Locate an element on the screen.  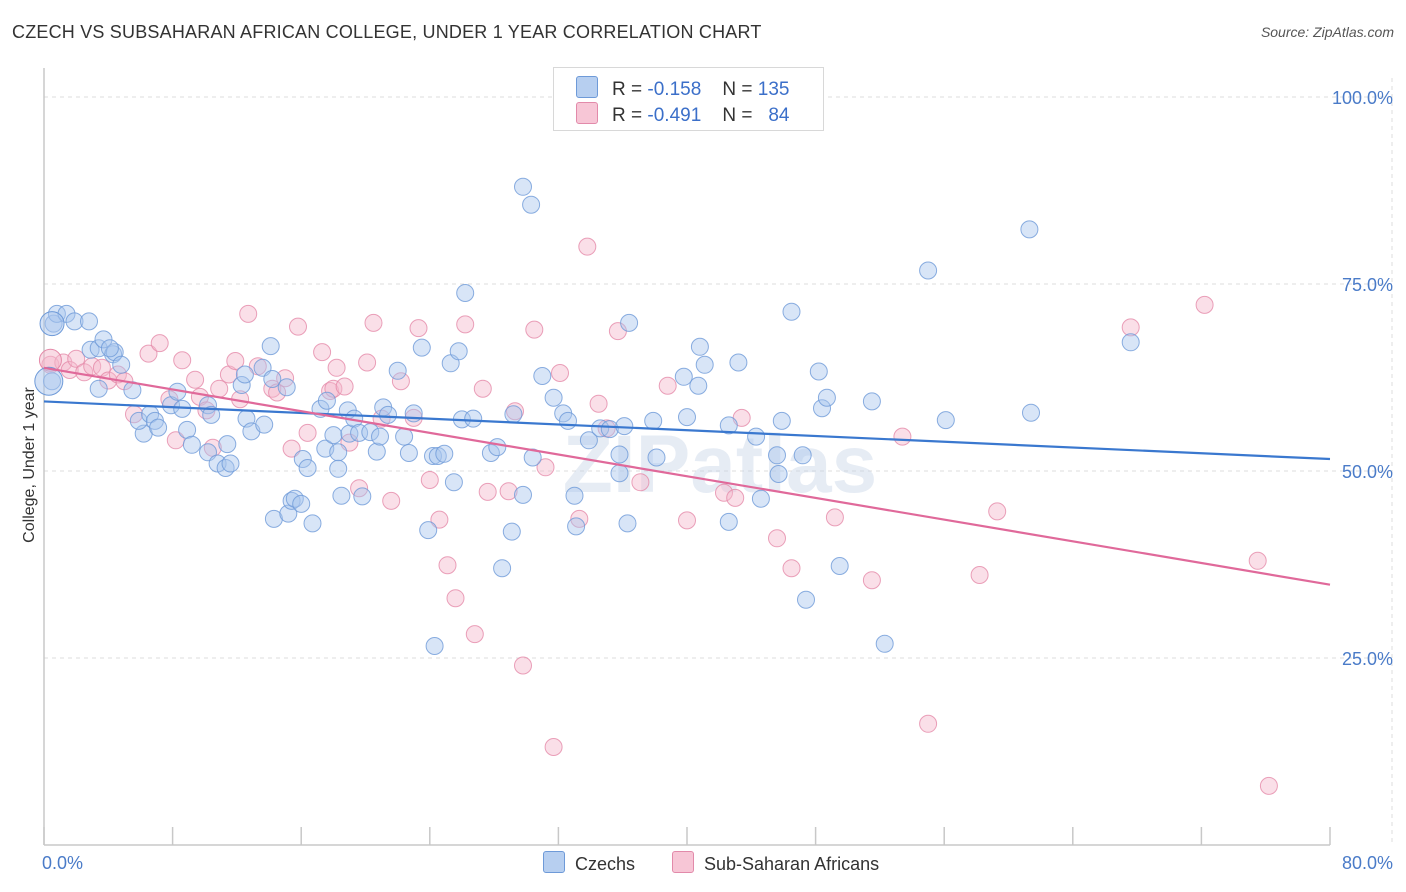
n-label: N = is located at coordinates (737, 115).